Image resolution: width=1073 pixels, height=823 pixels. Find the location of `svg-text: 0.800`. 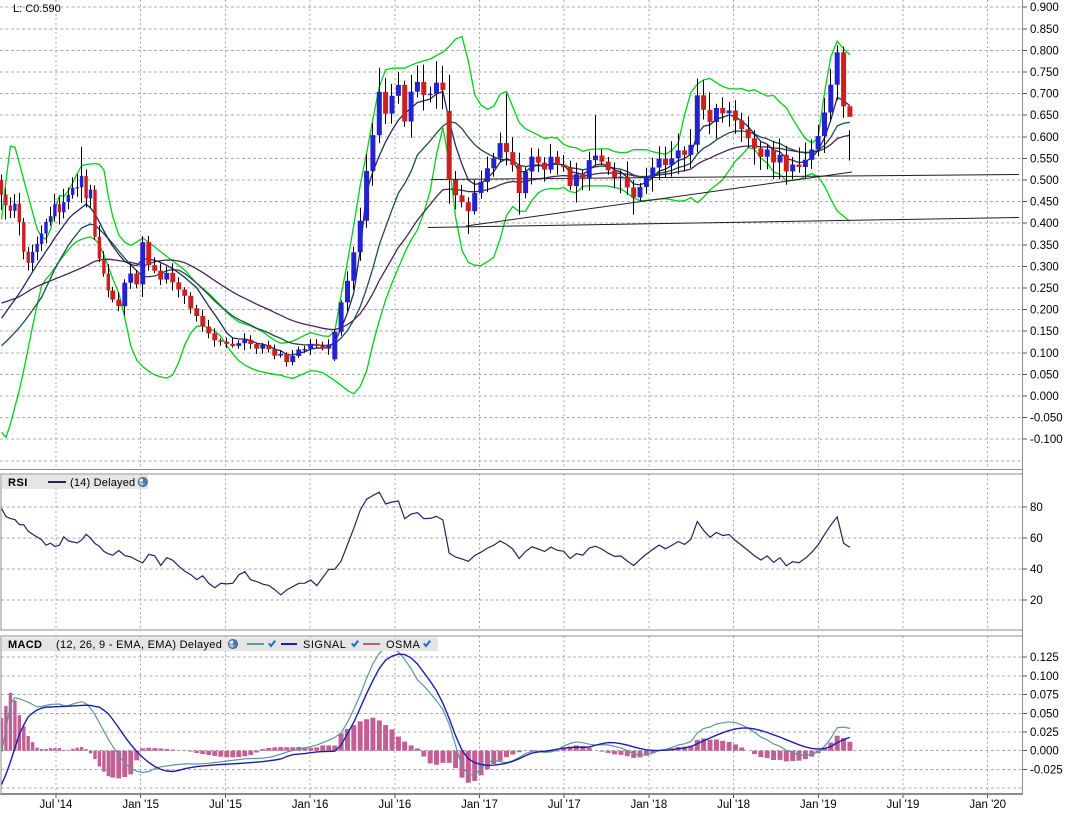

svg-text: 0.800 is located at coordinates (1044, 51).